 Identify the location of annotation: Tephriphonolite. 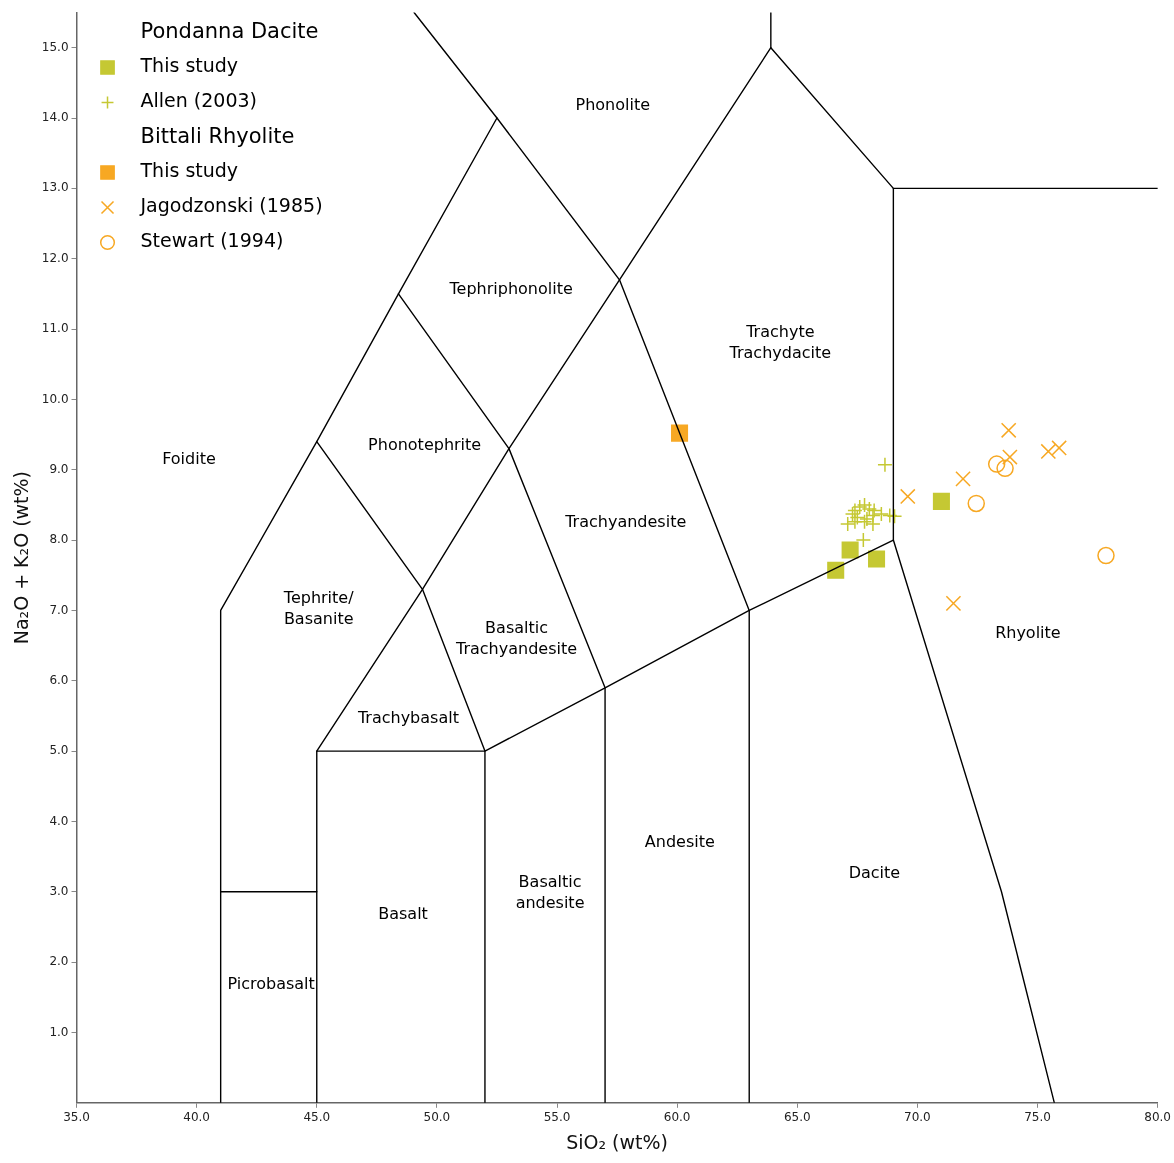
(510, 288).